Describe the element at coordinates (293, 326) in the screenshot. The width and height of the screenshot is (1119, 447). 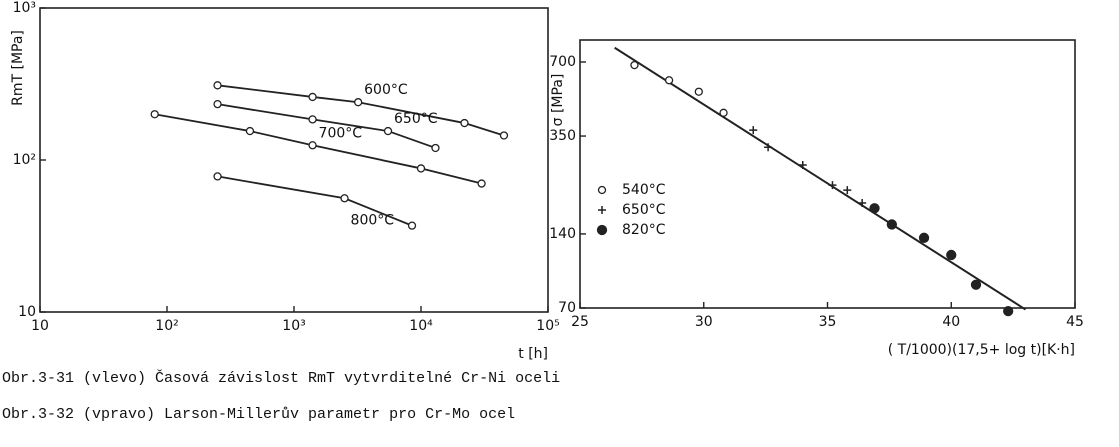
I see `x-tick-label: 10³` at that location.